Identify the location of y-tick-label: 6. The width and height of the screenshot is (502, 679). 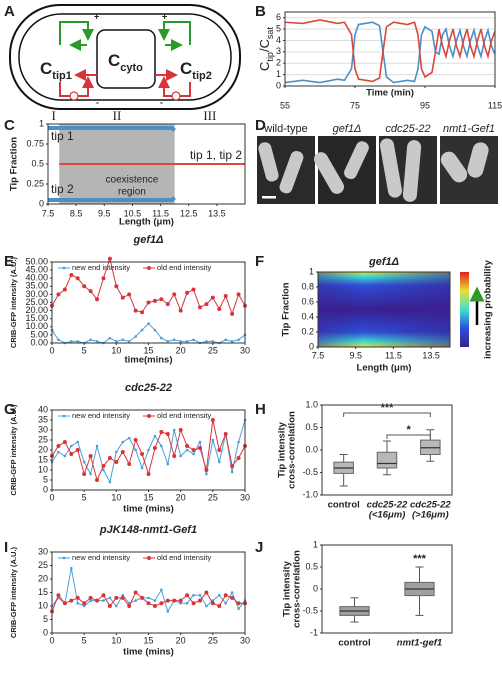
(278, 17).